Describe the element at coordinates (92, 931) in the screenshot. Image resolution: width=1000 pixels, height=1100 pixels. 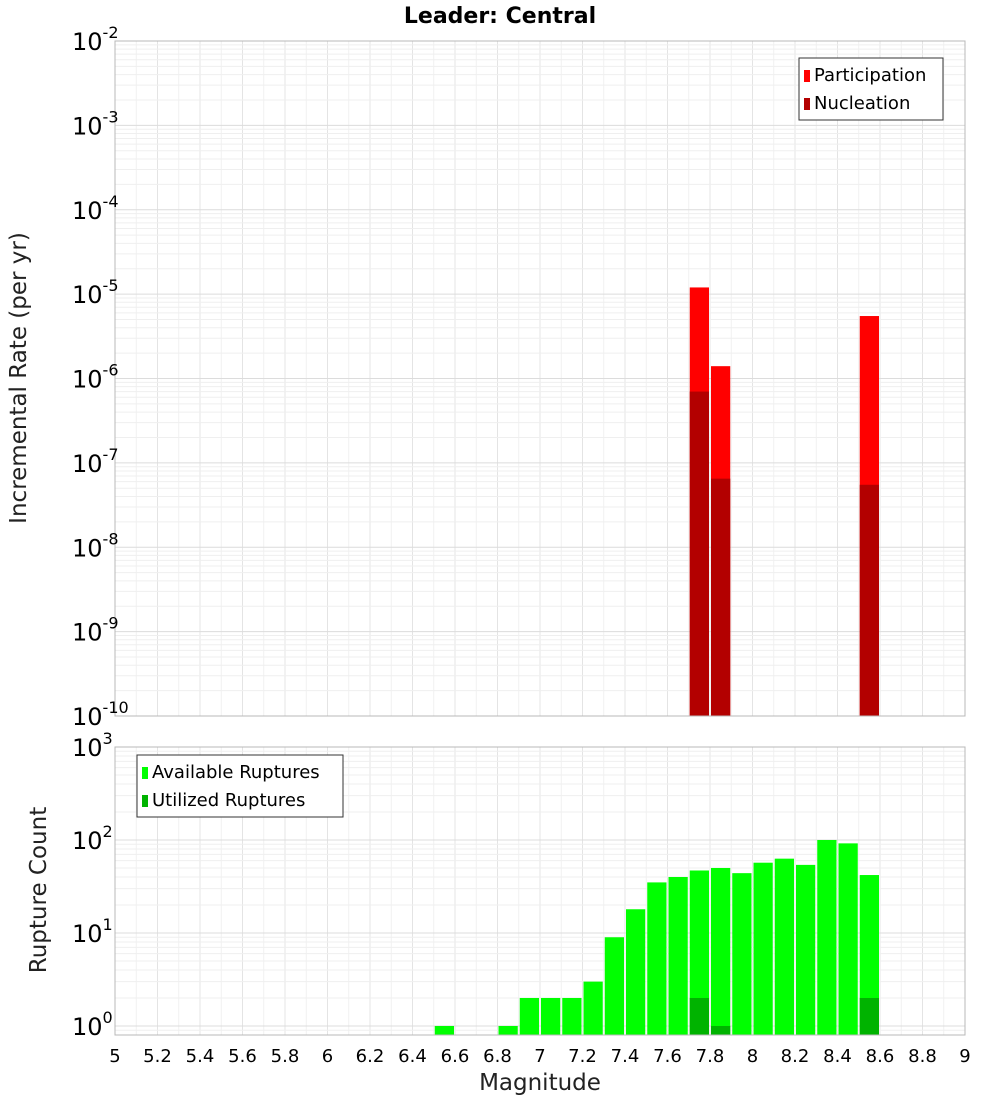
I see `count-y-tick-label: 10¹` at that location.